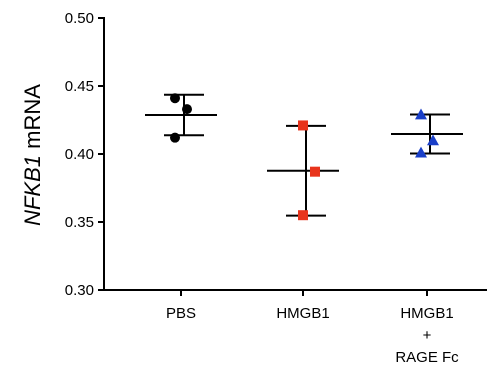 Image resolution: width=500 pixels, height=367 pixels. What do you see at coordinates (79, 290) in the screenshot?
I see `y-tick-label: 0.30` at bounding box center [79, 290].